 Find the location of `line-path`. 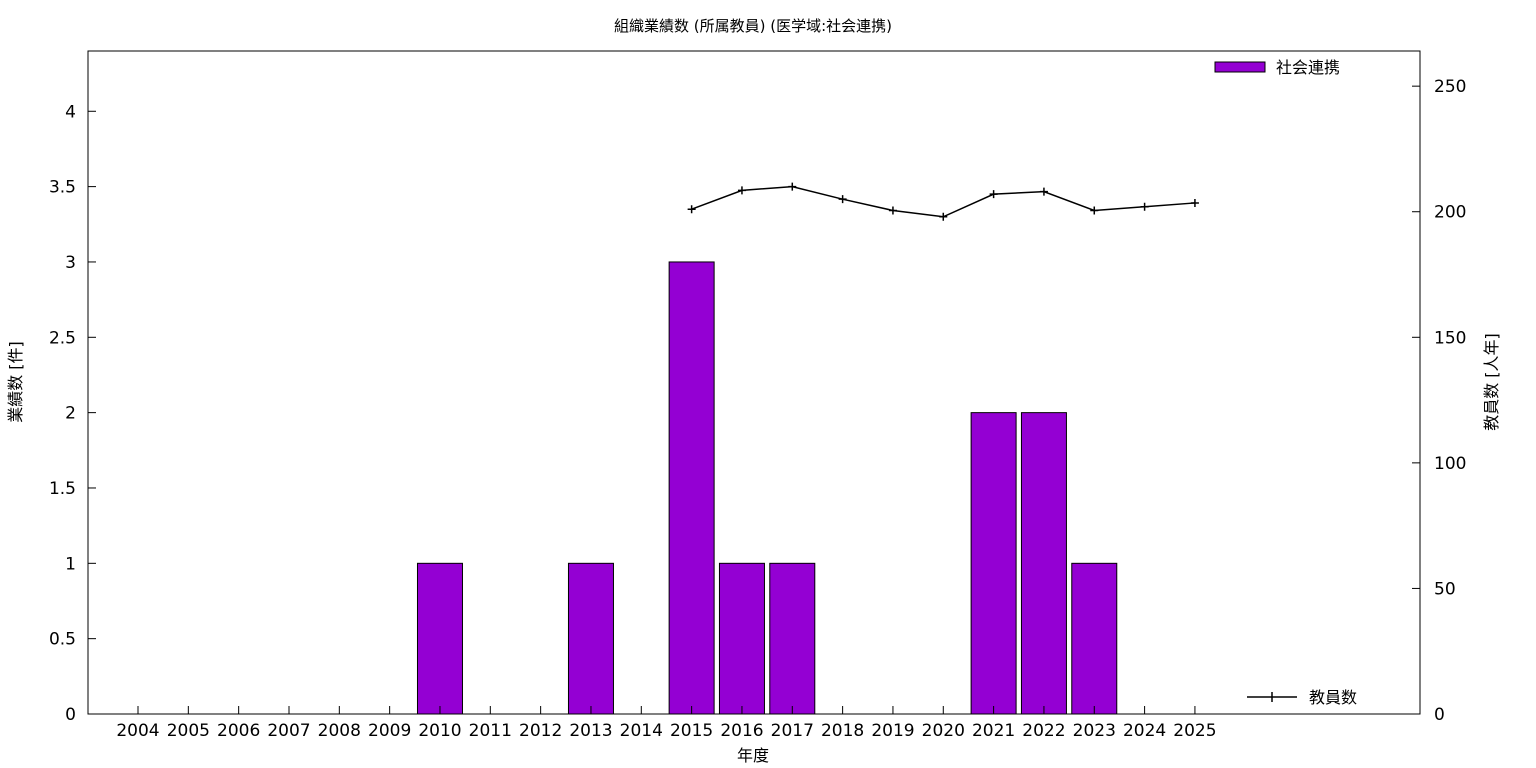

line-path is located at coordinates (943, 201).